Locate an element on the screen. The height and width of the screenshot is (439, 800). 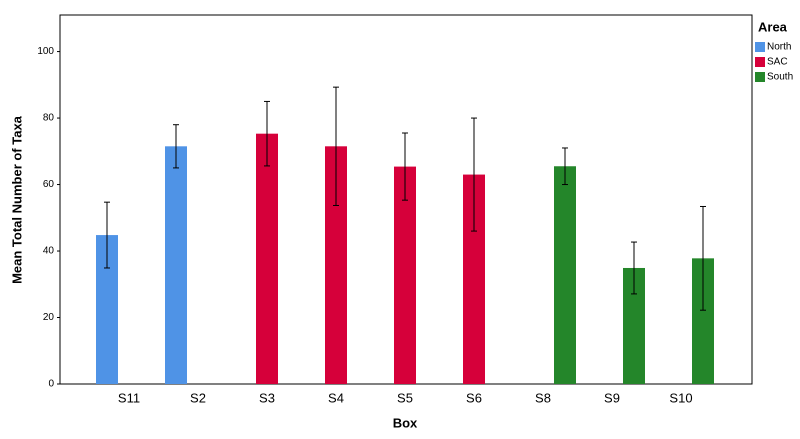
legend-label: South is located at coordinates (780, 77).